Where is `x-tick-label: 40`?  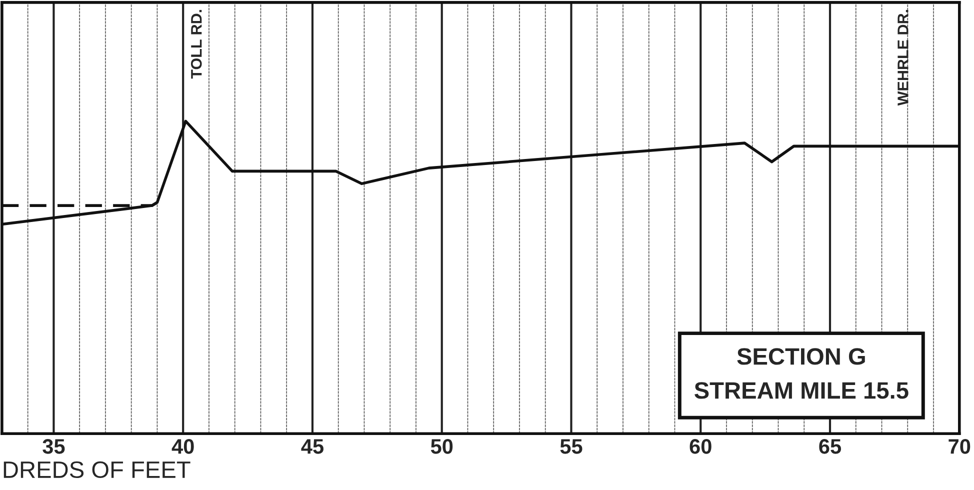 x-tick-label: 40 is located at coordinates (183, 446).